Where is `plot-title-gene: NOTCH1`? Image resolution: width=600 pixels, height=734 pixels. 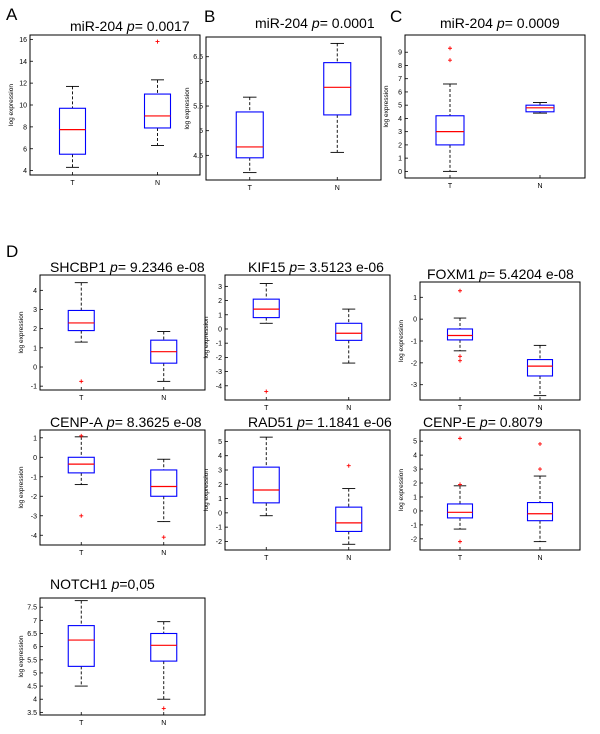 plot-title-gene: NOTCH1 is located at coordinates (79, 584).